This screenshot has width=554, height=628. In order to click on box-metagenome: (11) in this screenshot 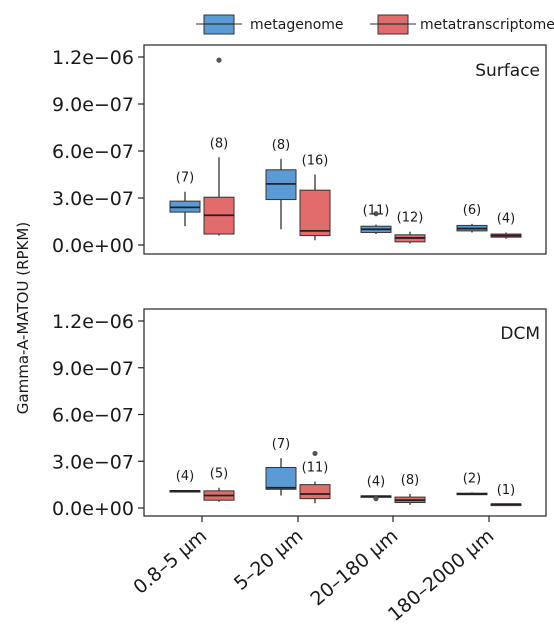, I will do `click(376, 219)`.